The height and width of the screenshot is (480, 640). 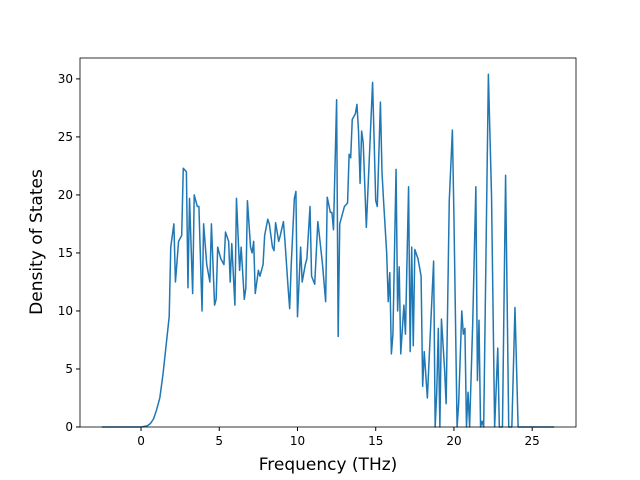 What do you see at coordinates (65, 253) in the screenshot?
I see `y-tick-label: 15` at bounding box center [65, 253].